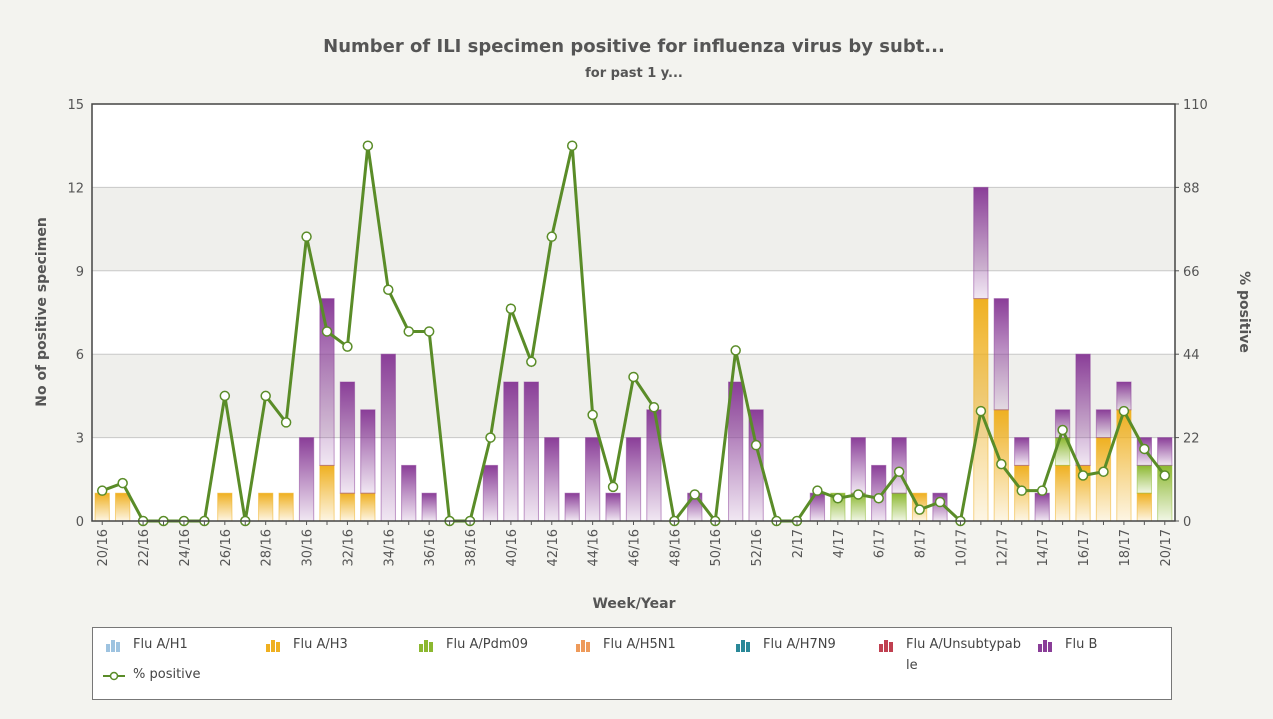  What do you see at coordinates (75, 105) in the screenshot?
I see `y-tick-label: 15` at bounding box center [75, 105].